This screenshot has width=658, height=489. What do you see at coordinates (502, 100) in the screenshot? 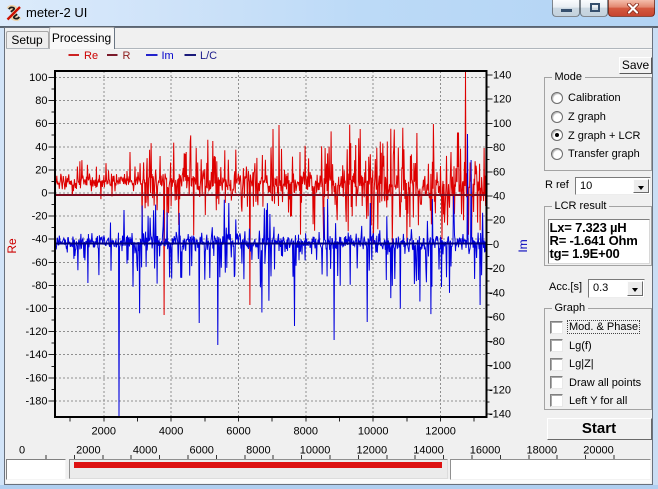
I see `svg-text: 120` at bounding box center [502, 100].